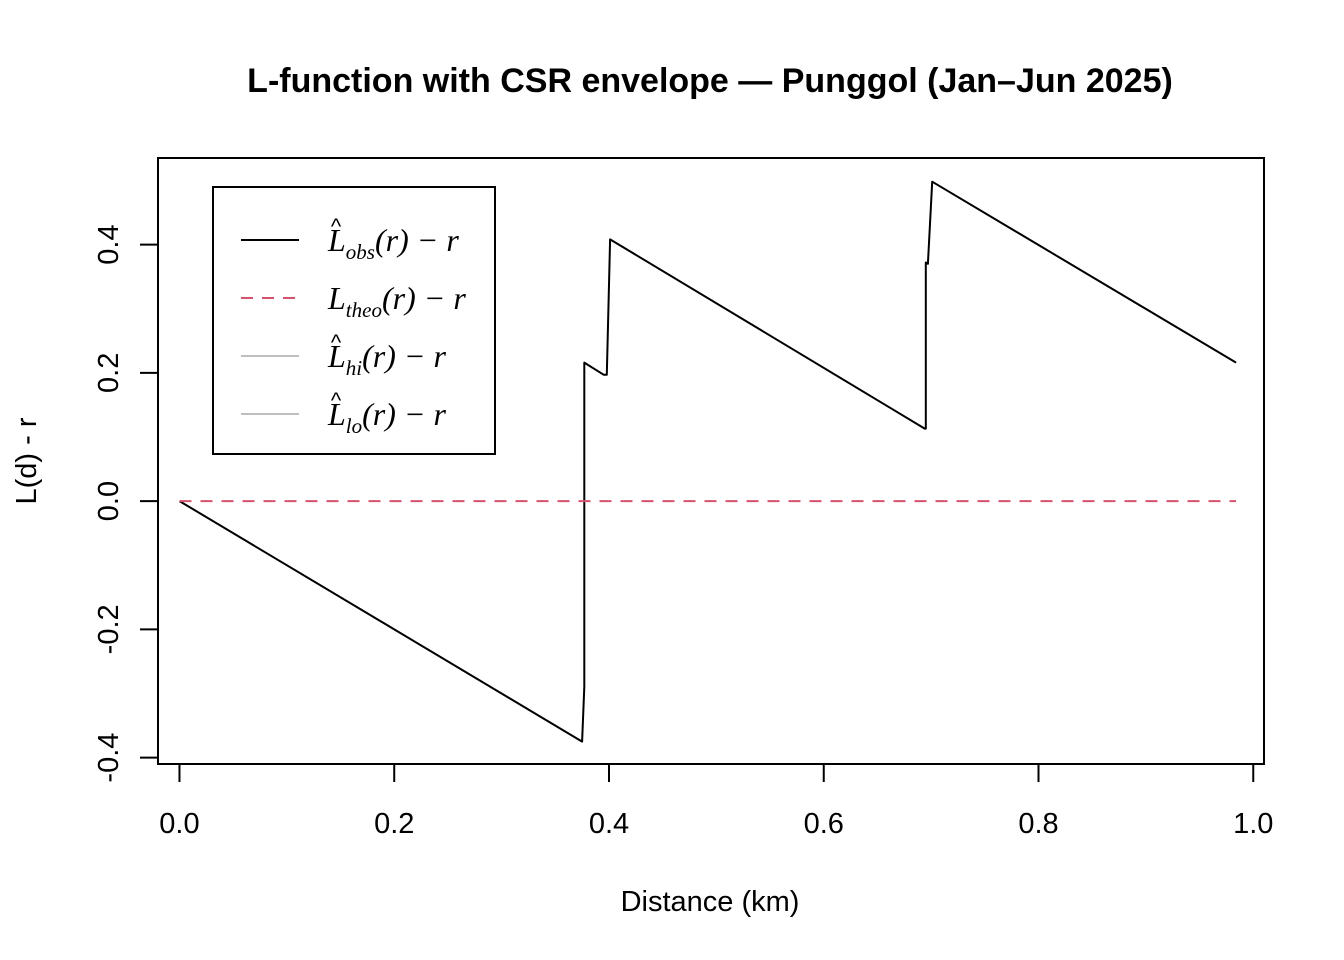 The image size is (1344, 960). What do you see at coordinates (336, 226) in the screenshot?
I see `legend-hat-obs: ^` at bounding box center [336, 226].